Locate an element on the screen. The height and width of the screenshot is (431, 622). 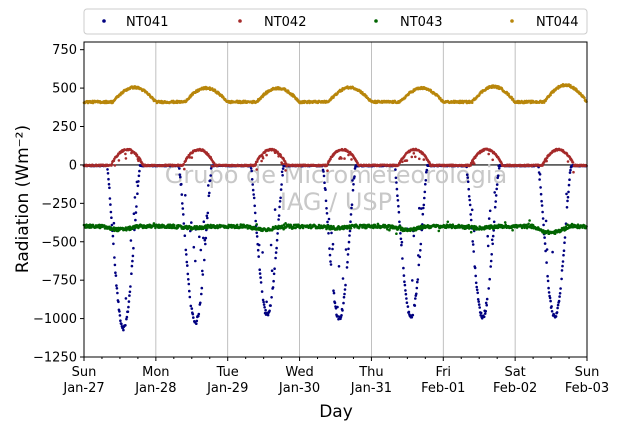
legend: NT041 NT042 NT043 NT044 is located at coordinates (335, 21).